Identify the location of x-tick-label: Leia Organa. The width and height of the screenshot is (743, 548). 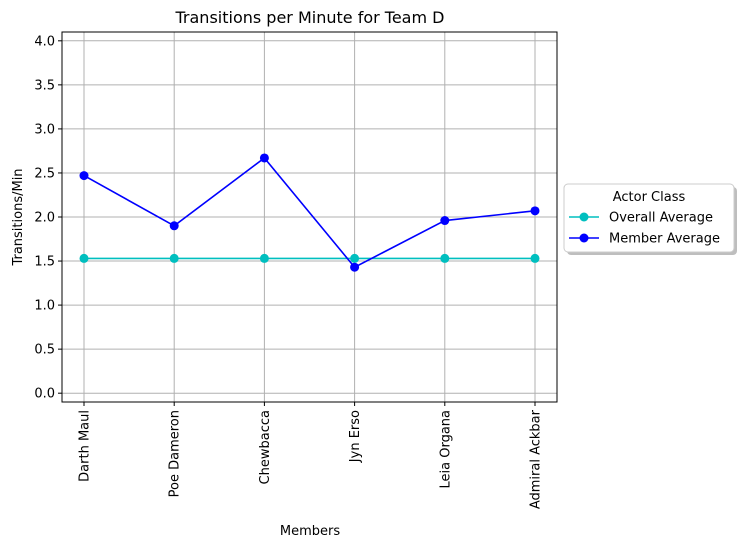
(445, 449).